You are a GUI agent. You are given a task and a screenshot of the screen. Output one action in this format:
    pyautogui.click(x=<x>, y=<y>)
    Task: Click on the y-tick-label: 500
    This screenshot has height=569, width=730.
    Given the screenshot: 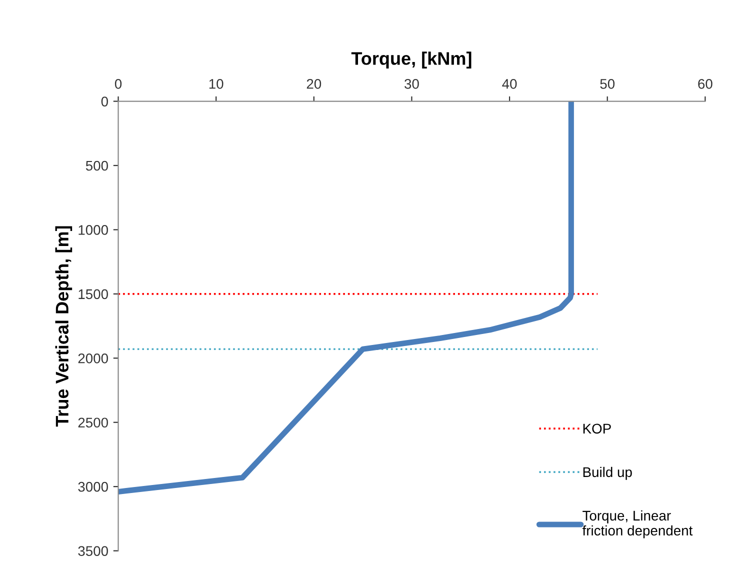 What is the action you would take?
    pyautogui.click(x=97, y=165)
    